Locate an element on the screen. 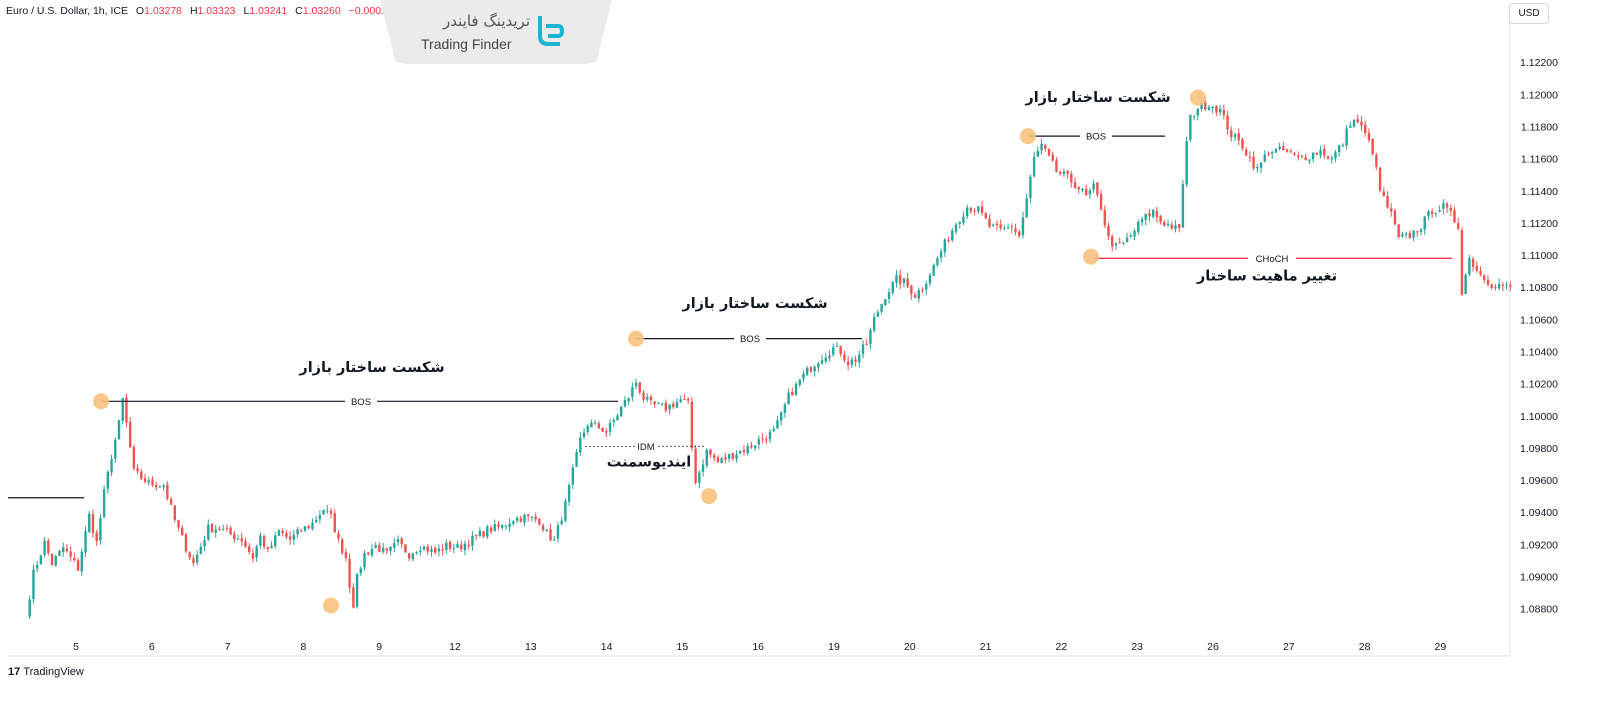 This screenshot has height=704, width=1600. y-tick-label: 1.09400 is located at coordinates (1539, 513).